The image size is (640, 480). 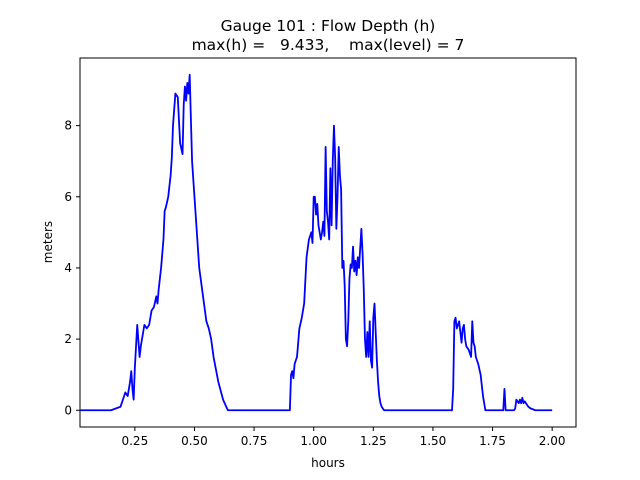 What do you see at coordinates (134, 441) in the screenshot?
I see `x-tick-label: 0.25` at bounding box center [134, 441].